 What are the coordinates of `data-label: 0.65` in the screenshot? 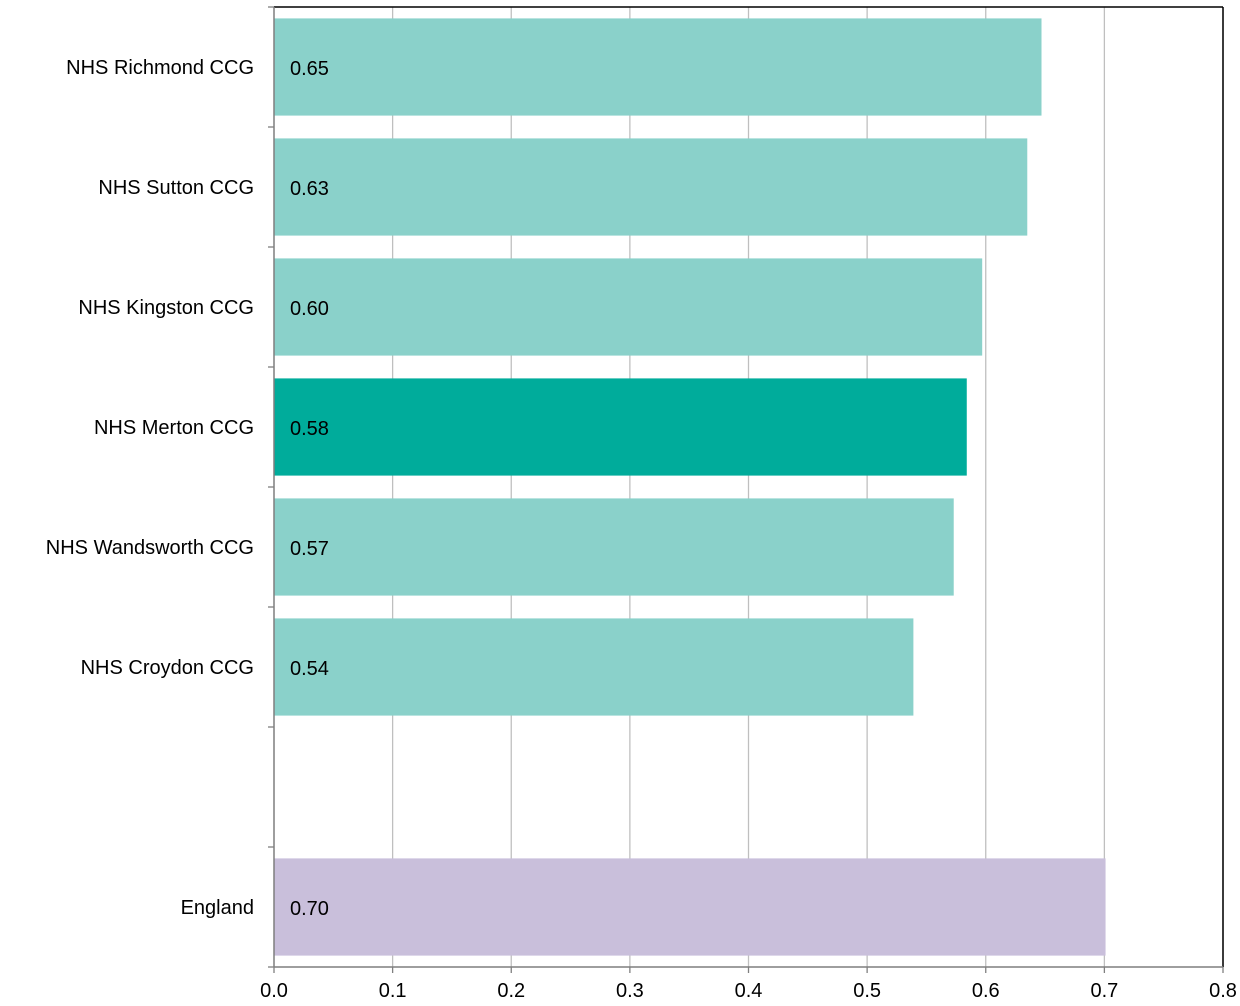 It's located at (309, 69).